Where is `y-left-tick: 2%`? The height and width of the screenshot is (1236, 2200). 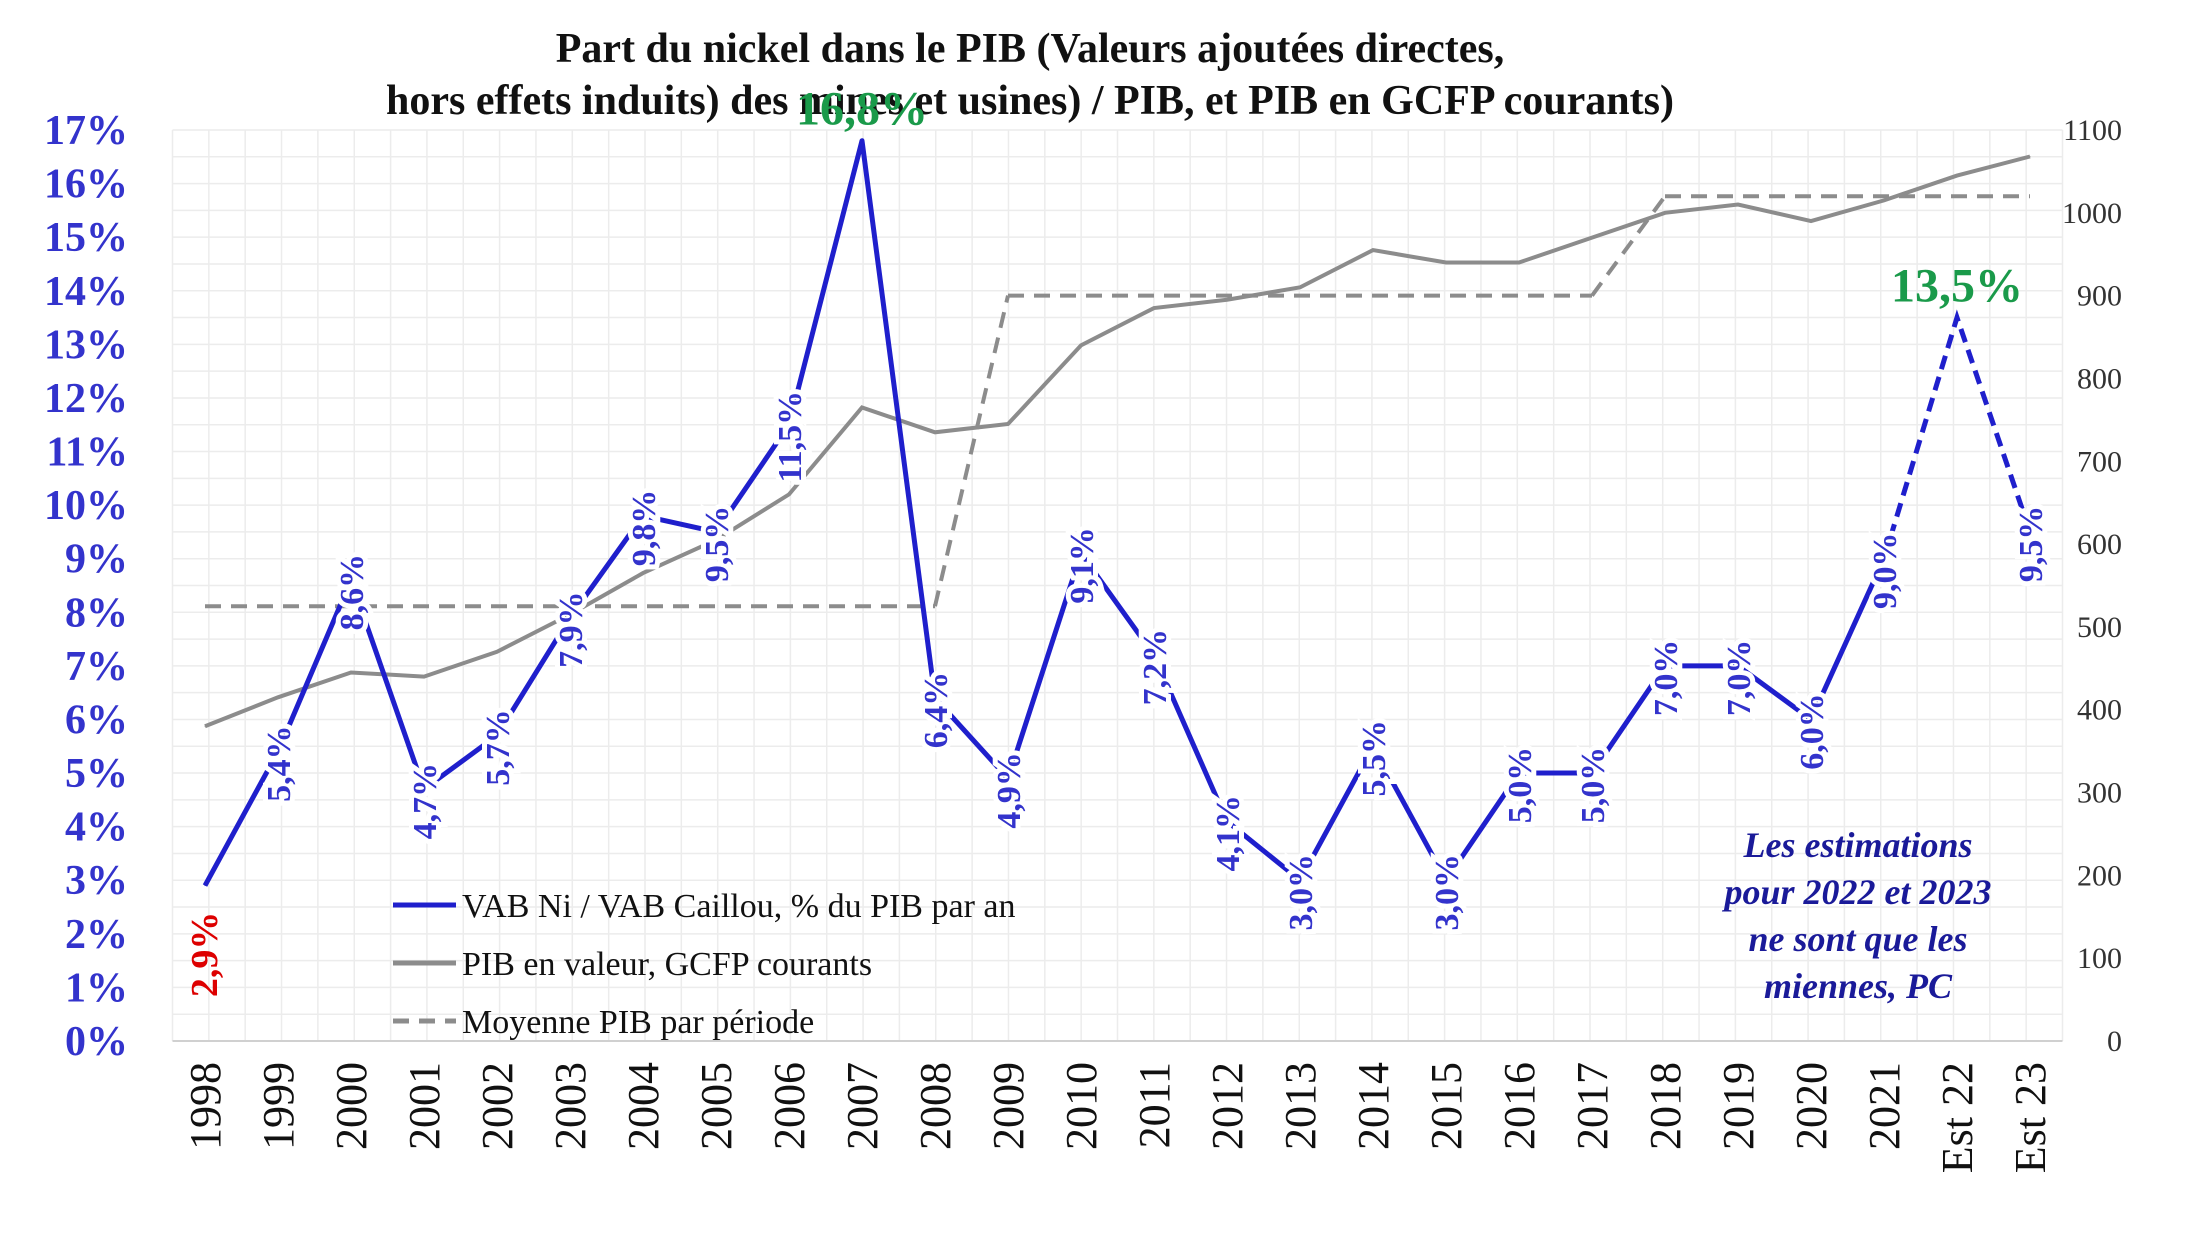
y-left-tick: 2% is located at coordinates (96, 935).